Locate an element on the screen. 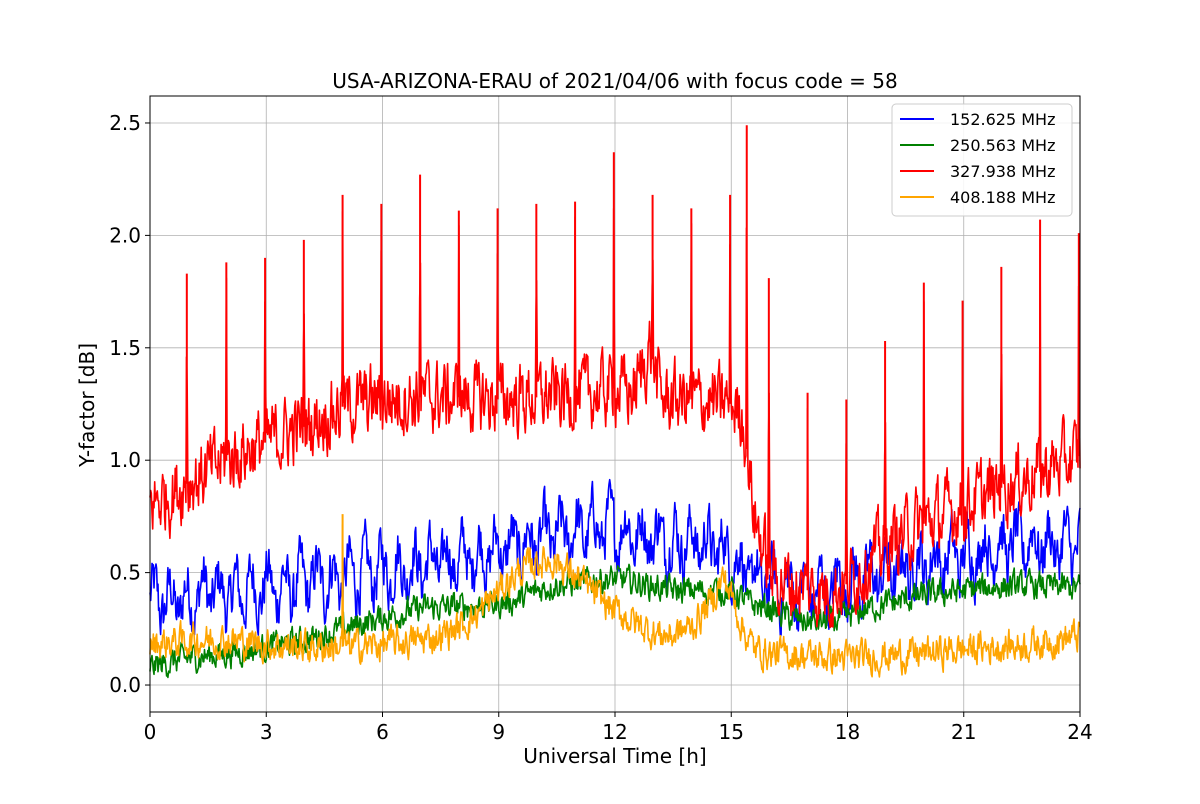  x-tick-label: 6 is located at coordinates (382, 732).